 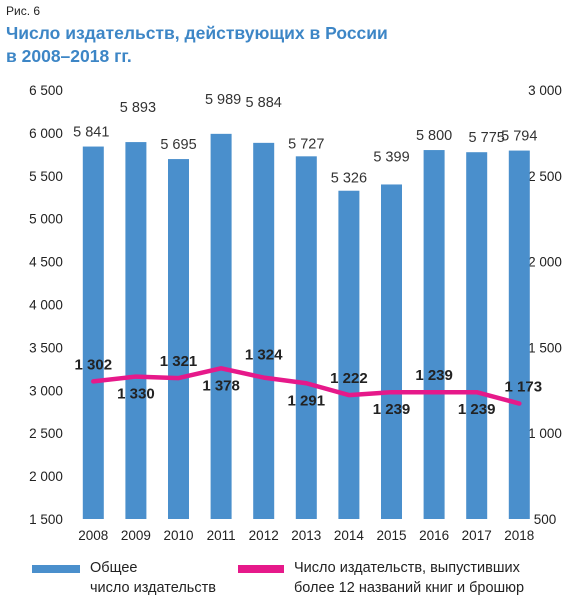 What do you see at coordinates (46, 176) in the screenshot?
I see `left-axis-tick-label: 5 500` at bounding box center [46, 176].